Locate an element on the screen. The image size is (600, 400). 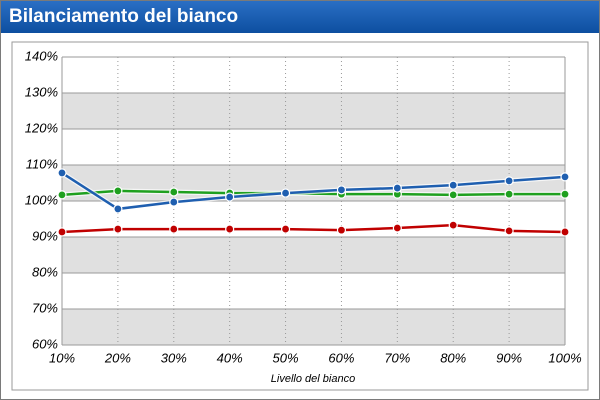
y-tick-label: 90% is located at coordinates (45, 235).